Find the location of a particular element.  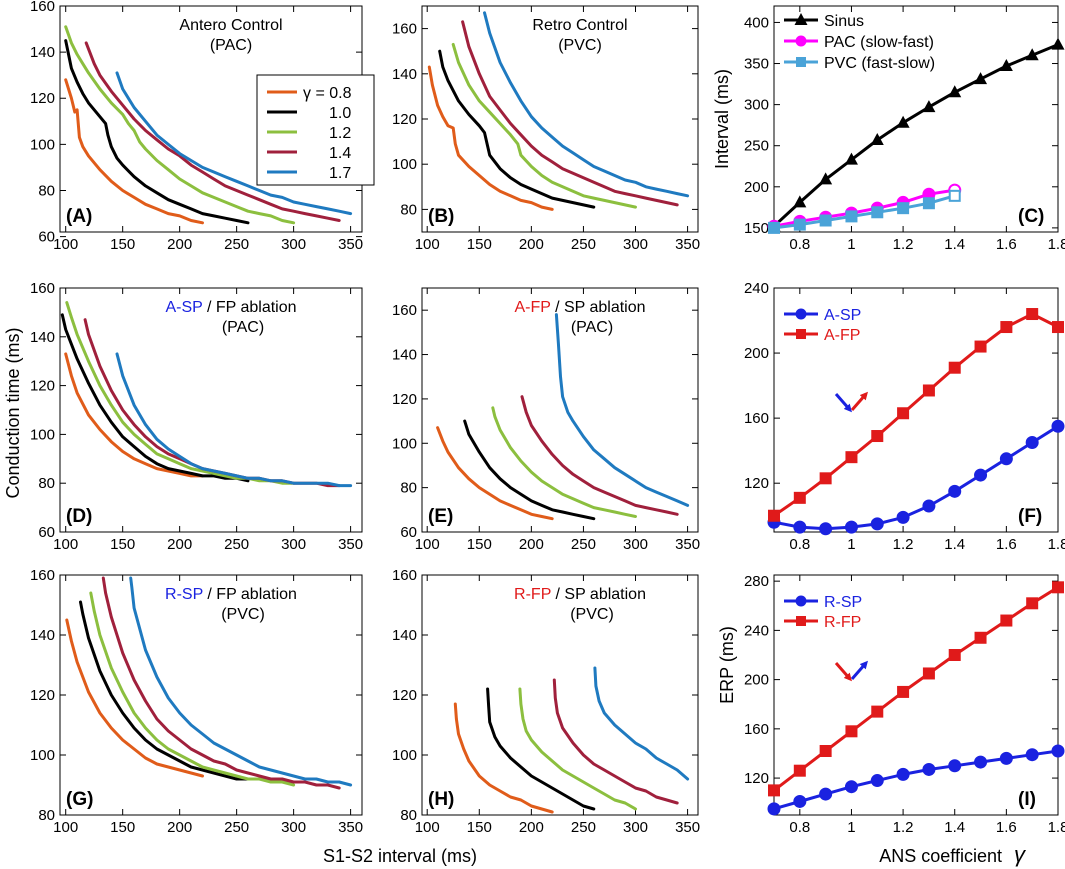

legend-label: R-SP is located at coordinates (843, 602).